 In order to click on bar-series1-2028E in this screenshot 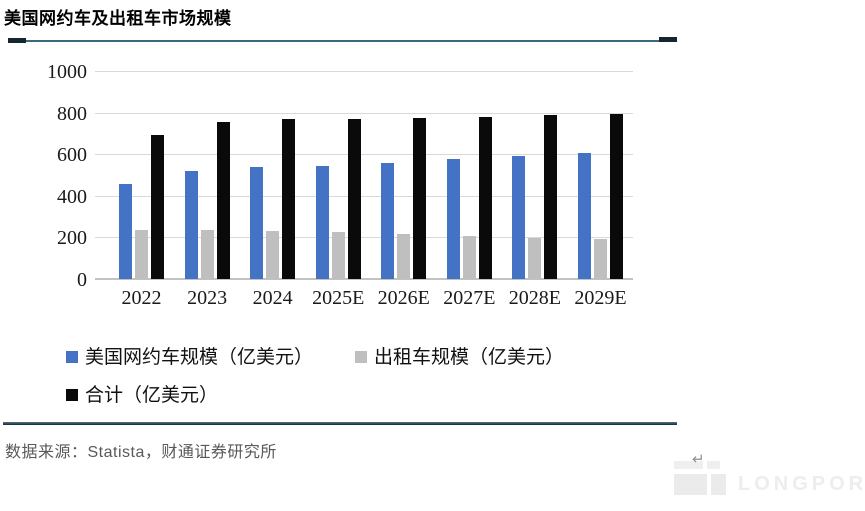, I will do `click(535, 258)`.